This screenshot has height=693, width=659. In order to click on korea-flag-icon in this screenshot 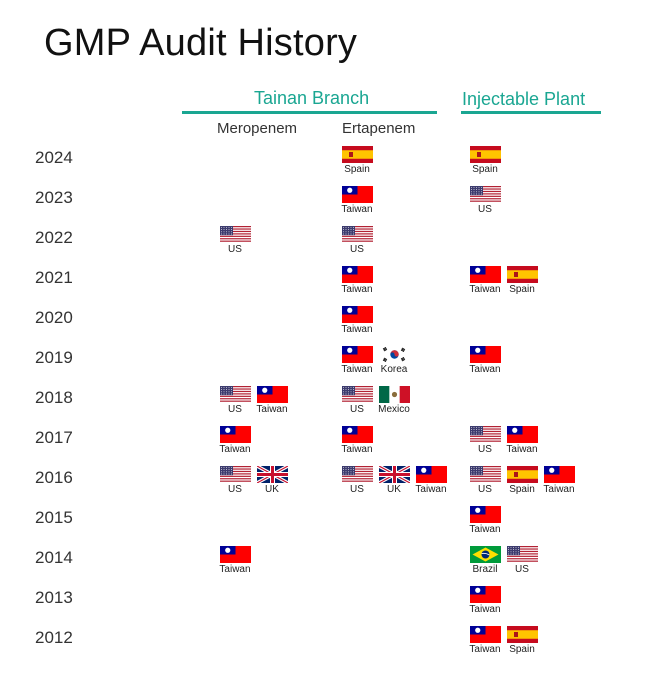, I will do `click(394, 354)`.